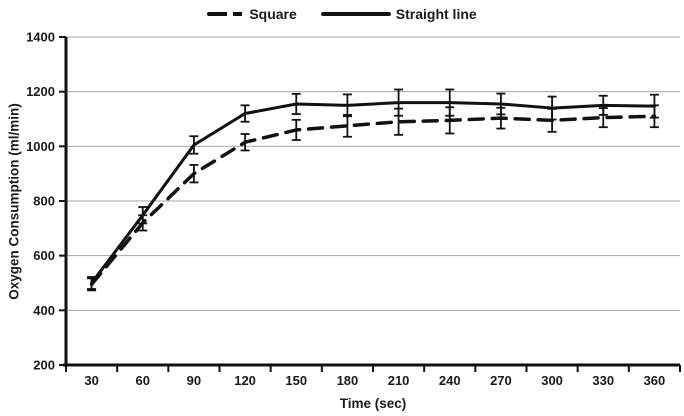 This screenshot has width=684, height=416. I want to click on svg-text: 30, so click(91, 380).